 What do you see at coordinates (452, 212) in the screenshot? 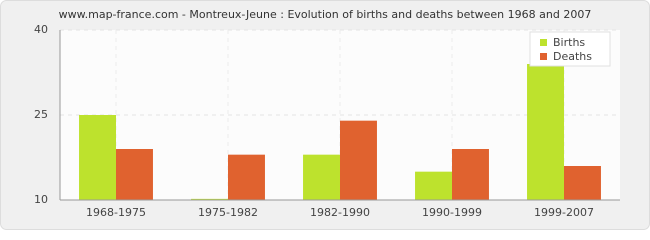
I see `x-tick-label: 1990-1999` at bounding box center [452, 212].